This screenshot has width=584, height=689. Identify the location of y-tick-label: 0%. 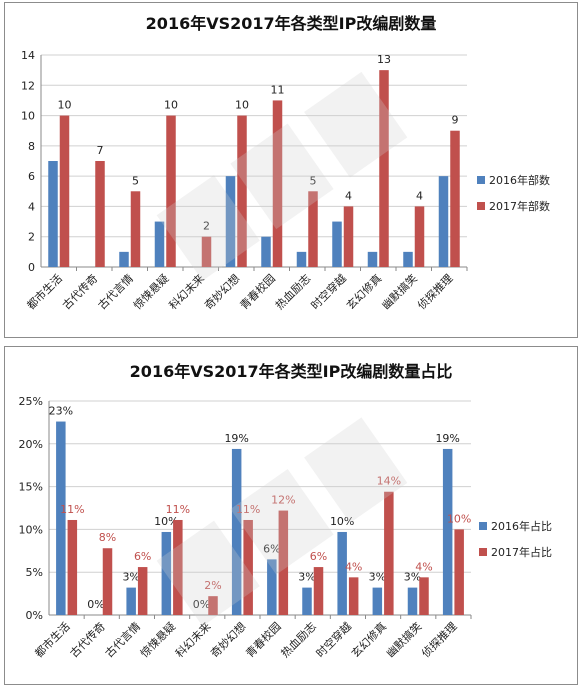
(34, 615).